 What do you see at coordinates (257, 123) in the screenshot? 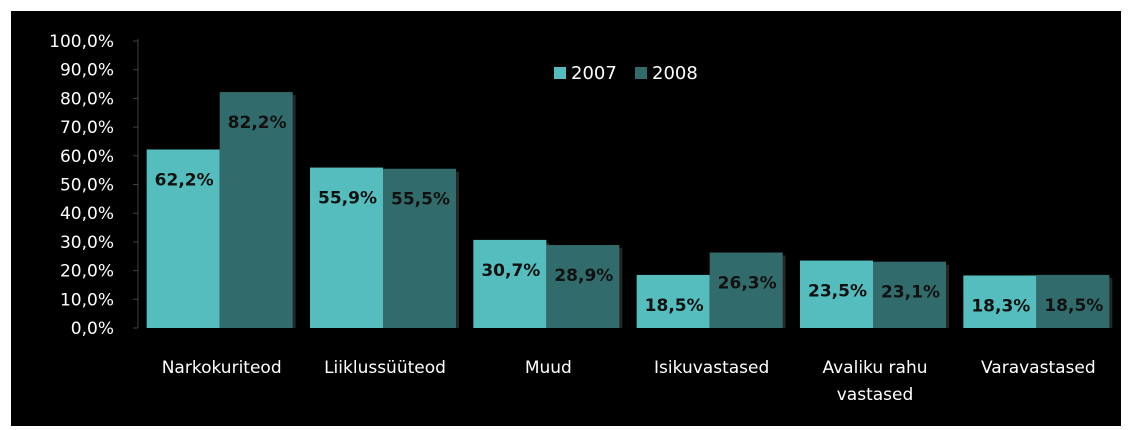
I see `data-label: 82,2%` at bounding box center [257, 123].